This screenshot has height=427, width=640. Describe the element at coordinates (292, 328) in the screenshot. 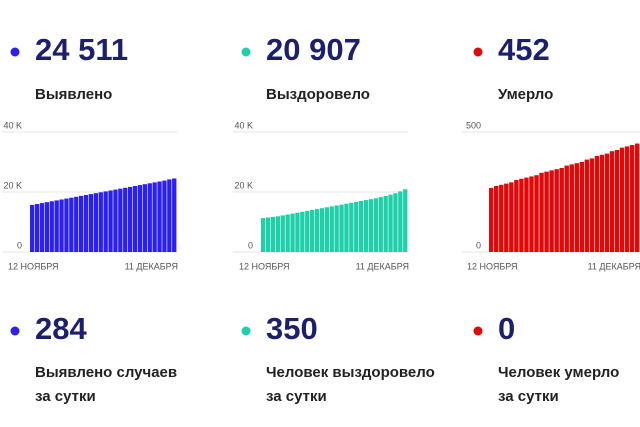

I see `daily-value: 350` at that location.